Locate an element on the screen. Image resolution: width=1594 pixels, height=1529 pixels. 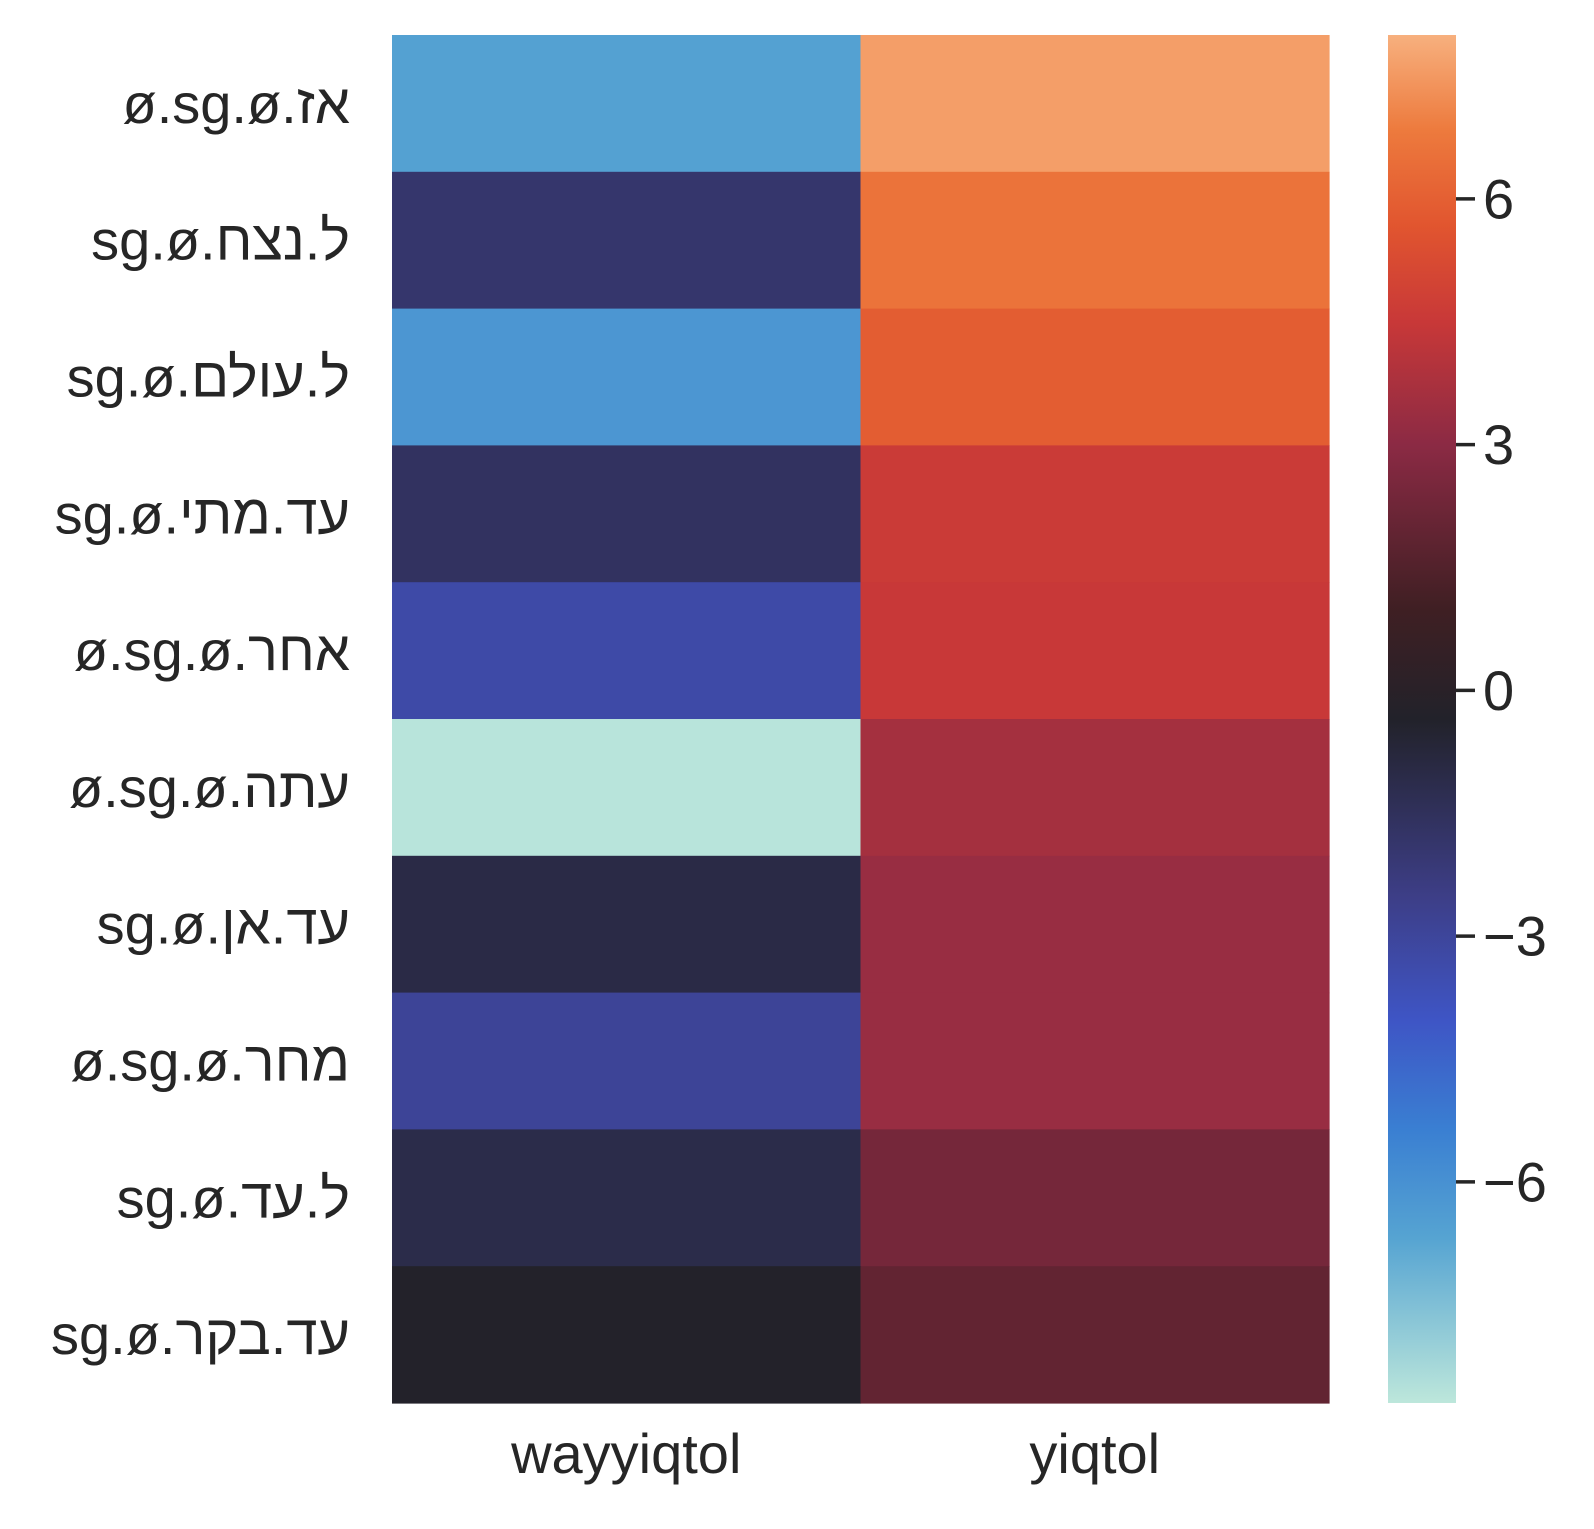
x-tick-label: yiqtol is located at coordinates (1094, 1453).